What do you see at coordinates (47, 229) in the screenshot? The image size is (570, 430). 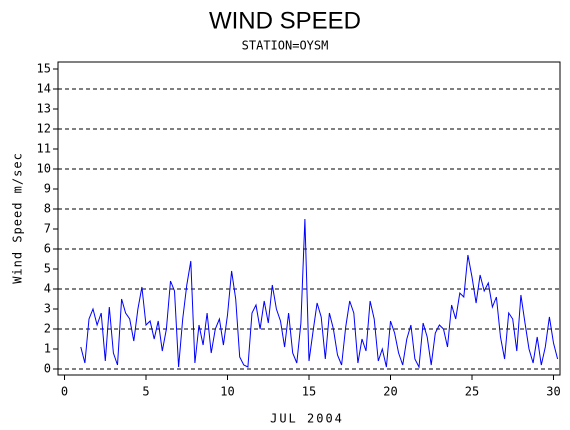 I see `y-tick-label: 7` at bounding box center [47, 229].